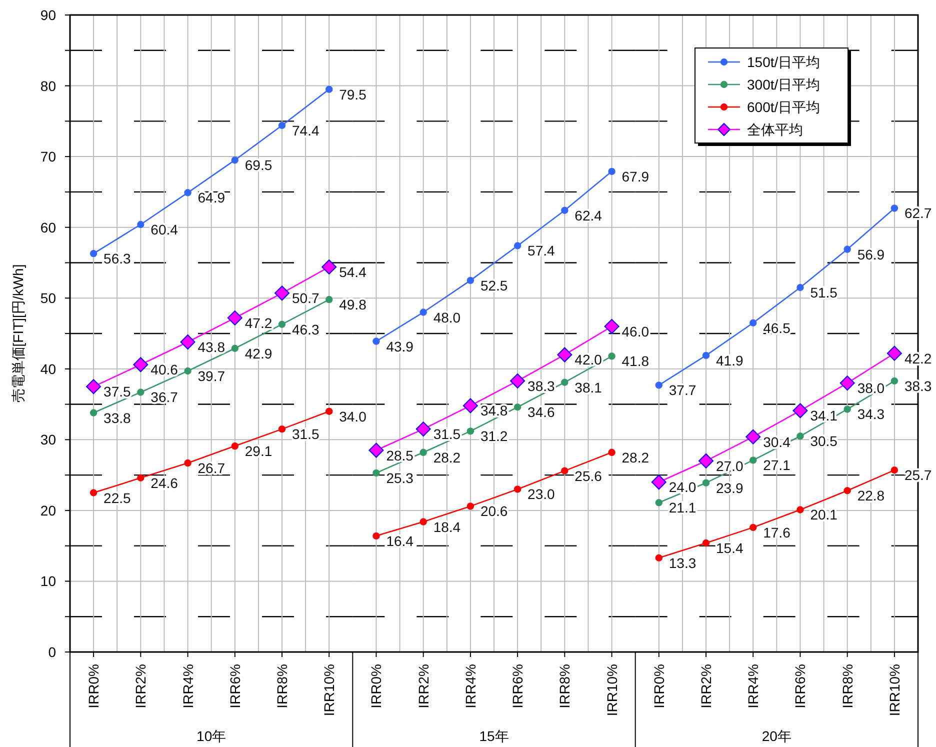  What do you see at coordinates (118, 418) in the screenshot?
I see `data-label: 33.8` at bounding box center [118, 418].